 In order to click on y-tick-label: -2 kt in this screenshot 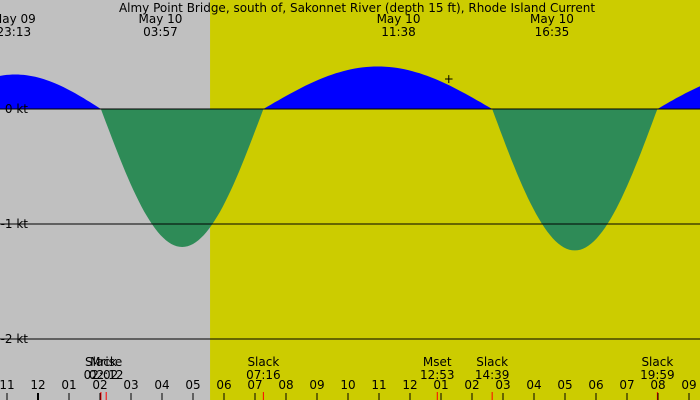, I will do `click(15, 339)`.